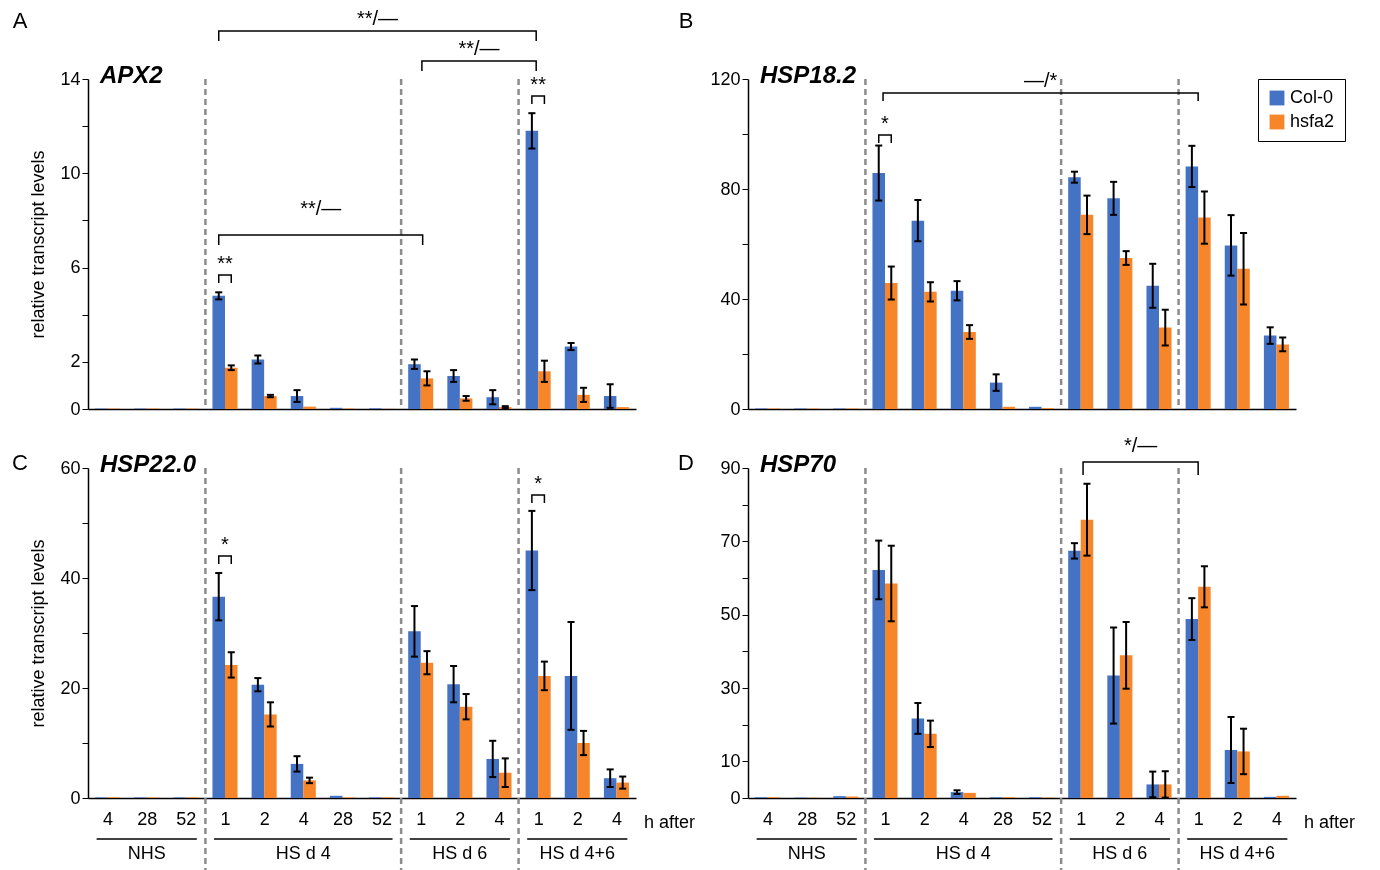  What do you see at coordinates (730, 614) in the screenshot?
I see `y-tick-label: 50` at bounding box center [730, 614].